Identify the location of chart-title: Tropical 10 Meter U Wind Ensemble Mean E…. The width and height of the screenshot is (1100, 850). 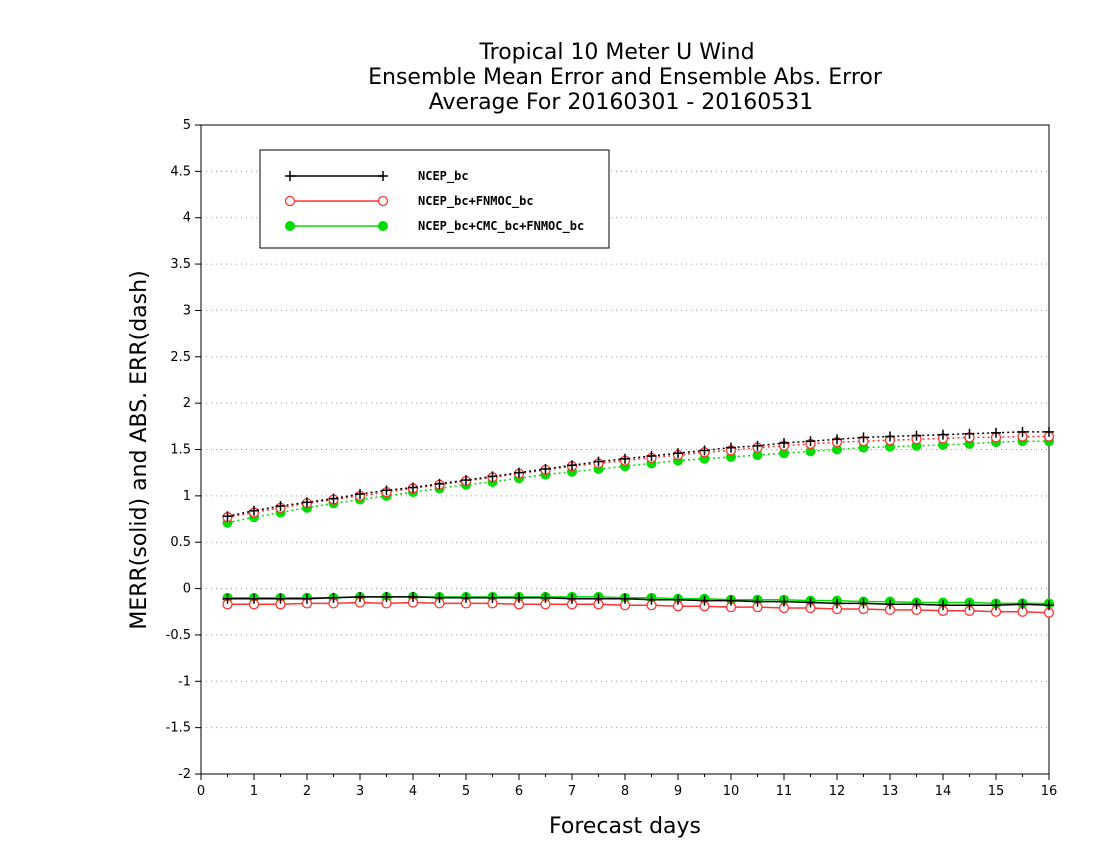
(625, 77).